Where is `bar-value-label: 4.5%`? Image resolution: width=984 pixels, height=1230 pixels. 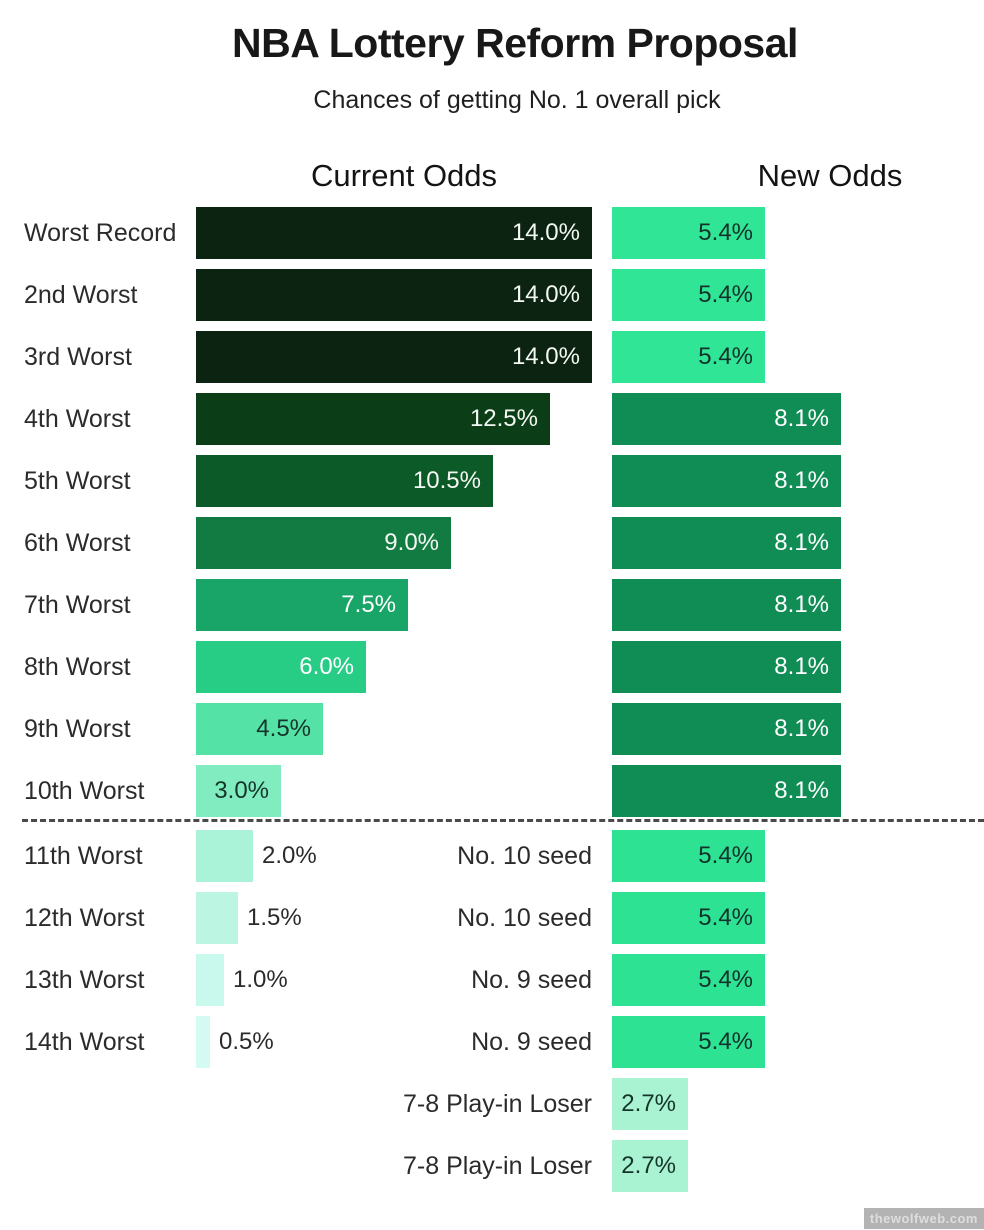
bar-value-label: 4.5% is located at coordinates (283, 728).